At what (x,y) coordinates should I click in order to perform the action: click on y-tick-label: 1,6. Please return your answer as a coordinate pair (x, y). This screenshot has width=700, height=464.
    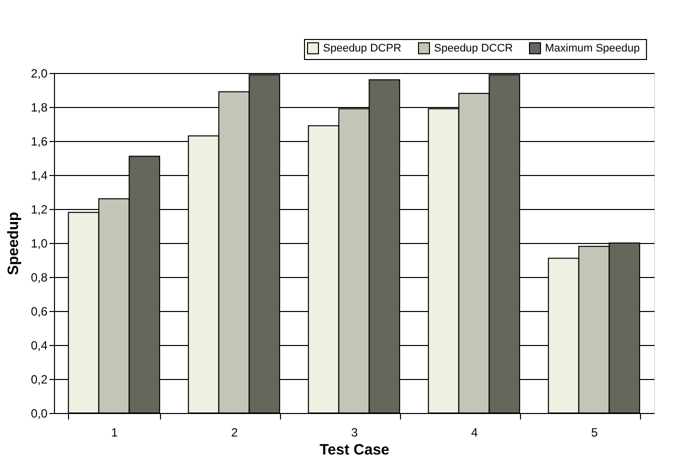
    Looking at the image, I should click on (39, 141).